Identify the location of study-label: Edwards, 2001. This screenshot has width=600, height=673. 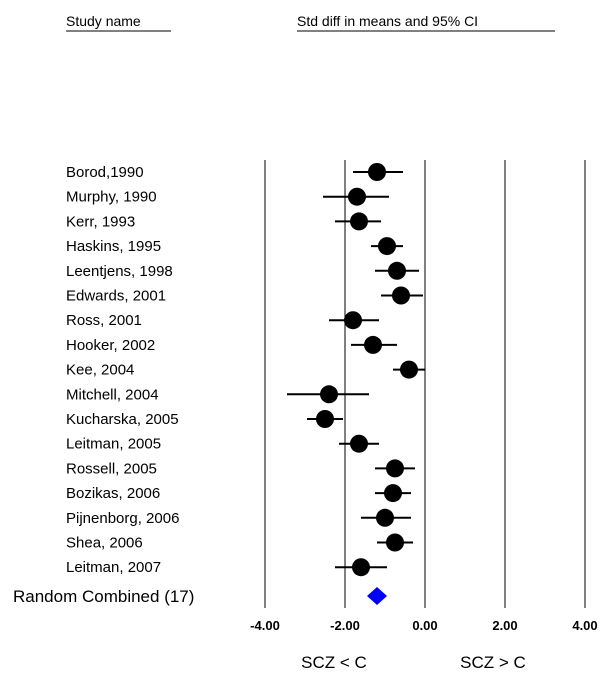
(116, 296).